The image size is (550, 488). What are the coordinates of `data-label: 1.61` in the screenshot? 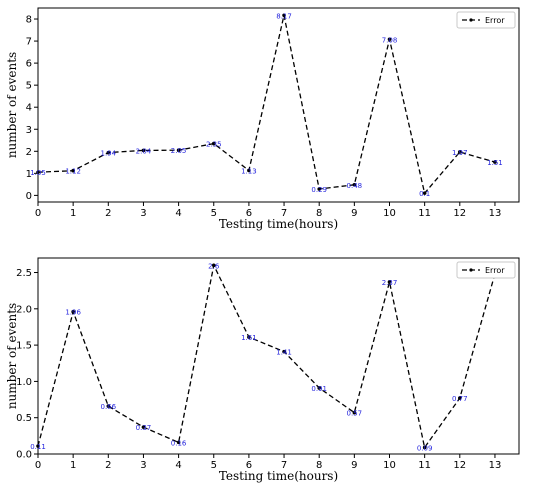 It's located at (249, 338).